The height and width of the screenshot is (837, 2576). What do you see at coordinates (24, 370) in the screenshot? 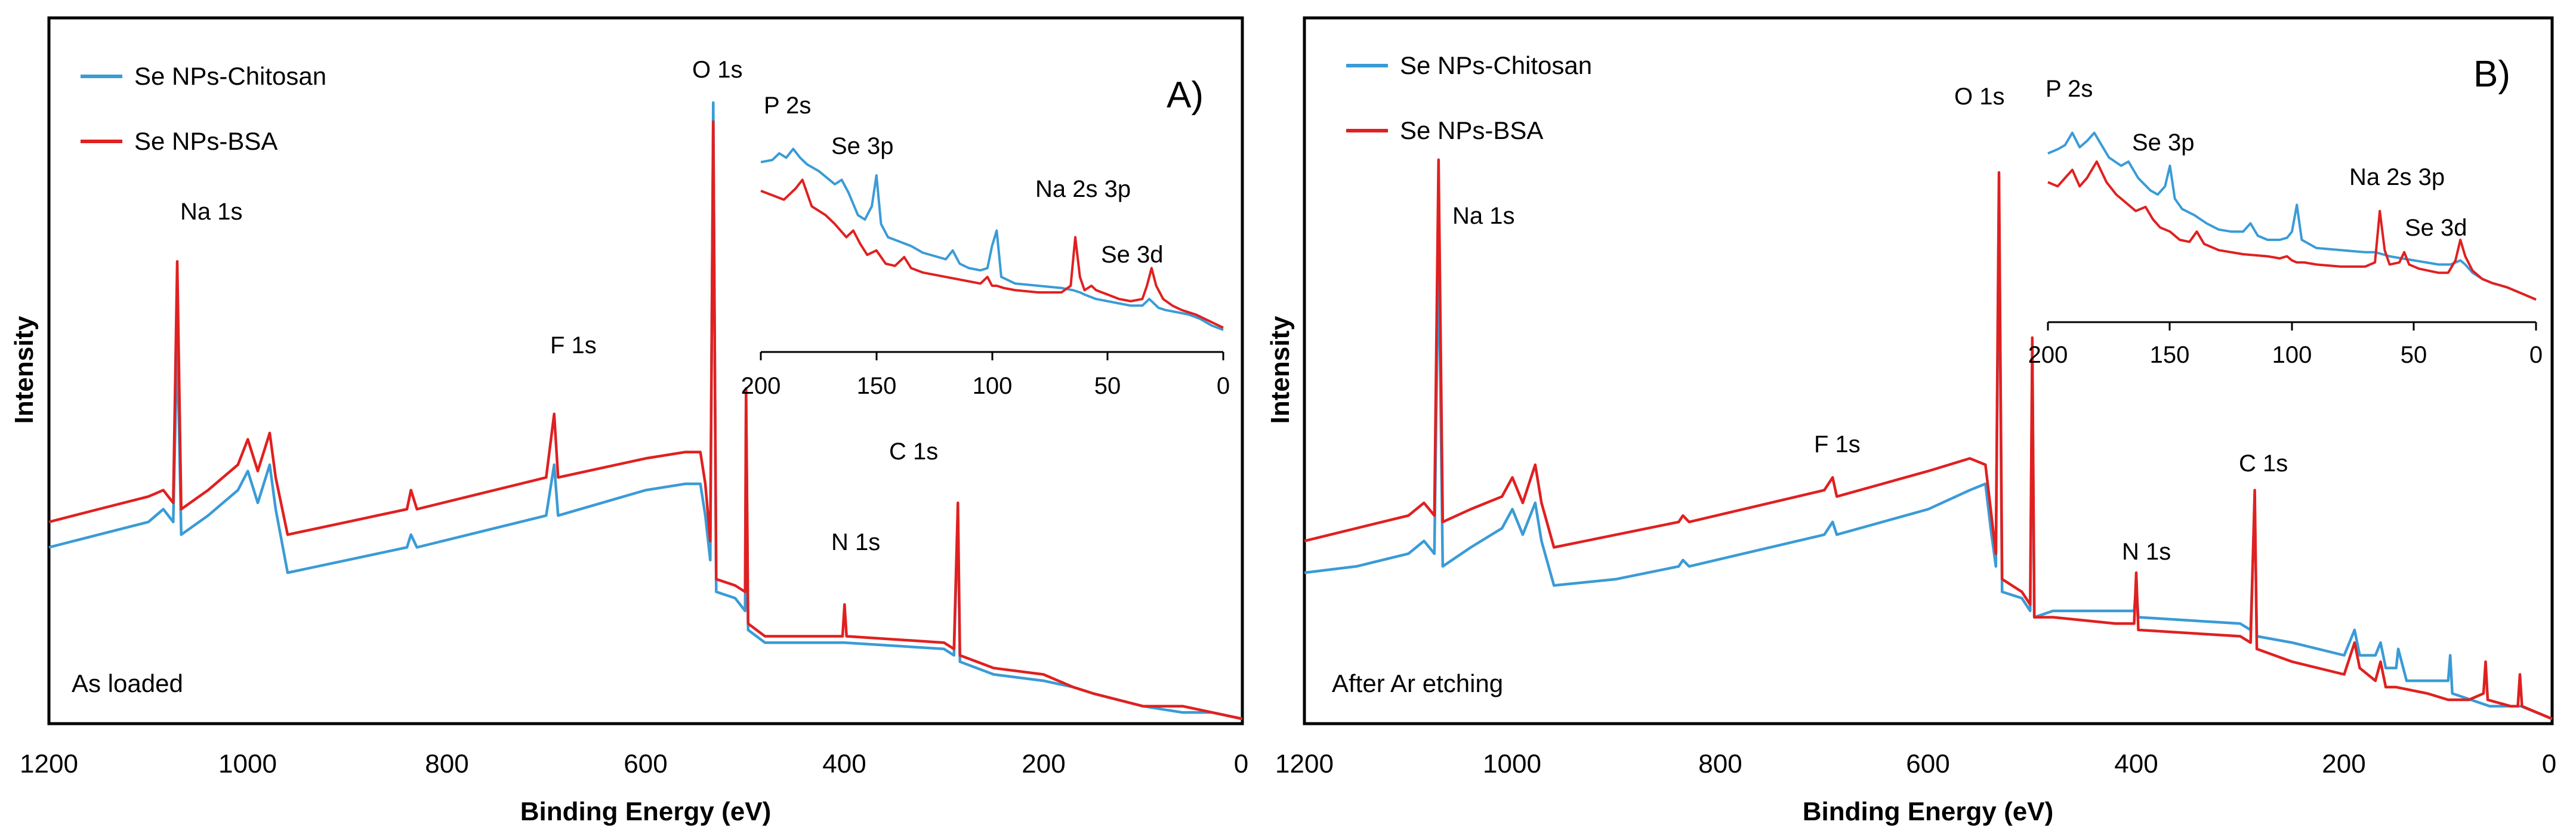
I see `panel-a-ylabel: Intensity` at bounding box center [24, 370].